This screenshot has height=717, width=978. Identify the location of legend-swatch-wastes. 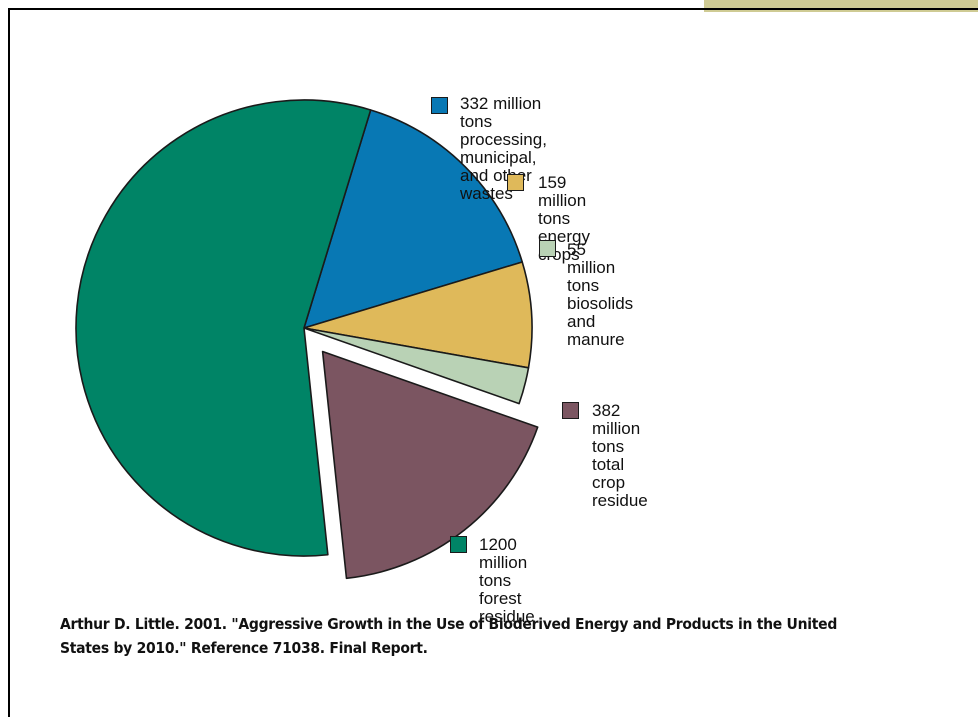
(439, 105).